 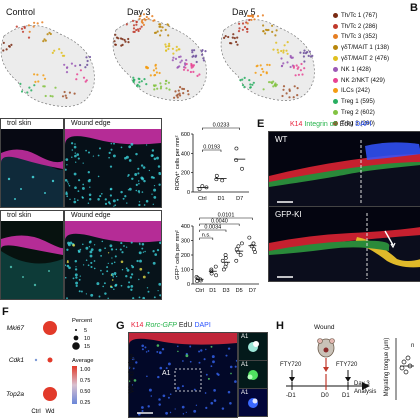 I want to click on gene-label: Cdk1, so click(x=17, y=360).